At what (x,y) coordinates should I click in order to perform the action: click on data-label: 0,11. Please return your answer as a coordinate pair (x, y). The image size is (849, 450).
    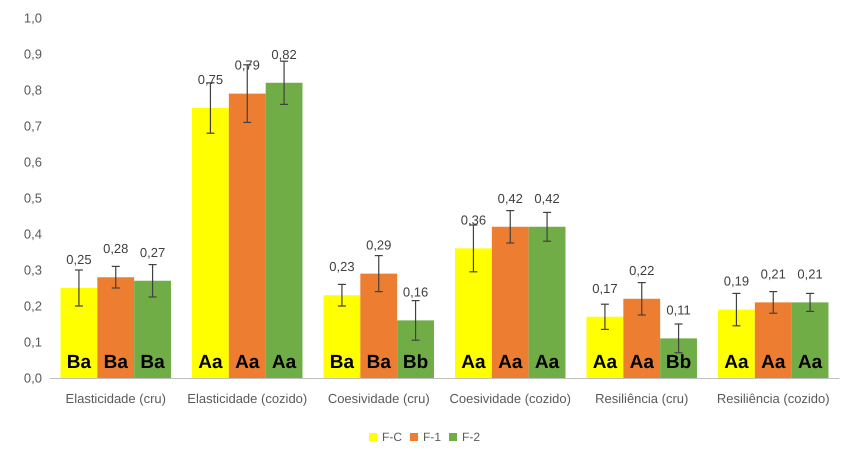
    Looking at the image, I should click on (678, 310).